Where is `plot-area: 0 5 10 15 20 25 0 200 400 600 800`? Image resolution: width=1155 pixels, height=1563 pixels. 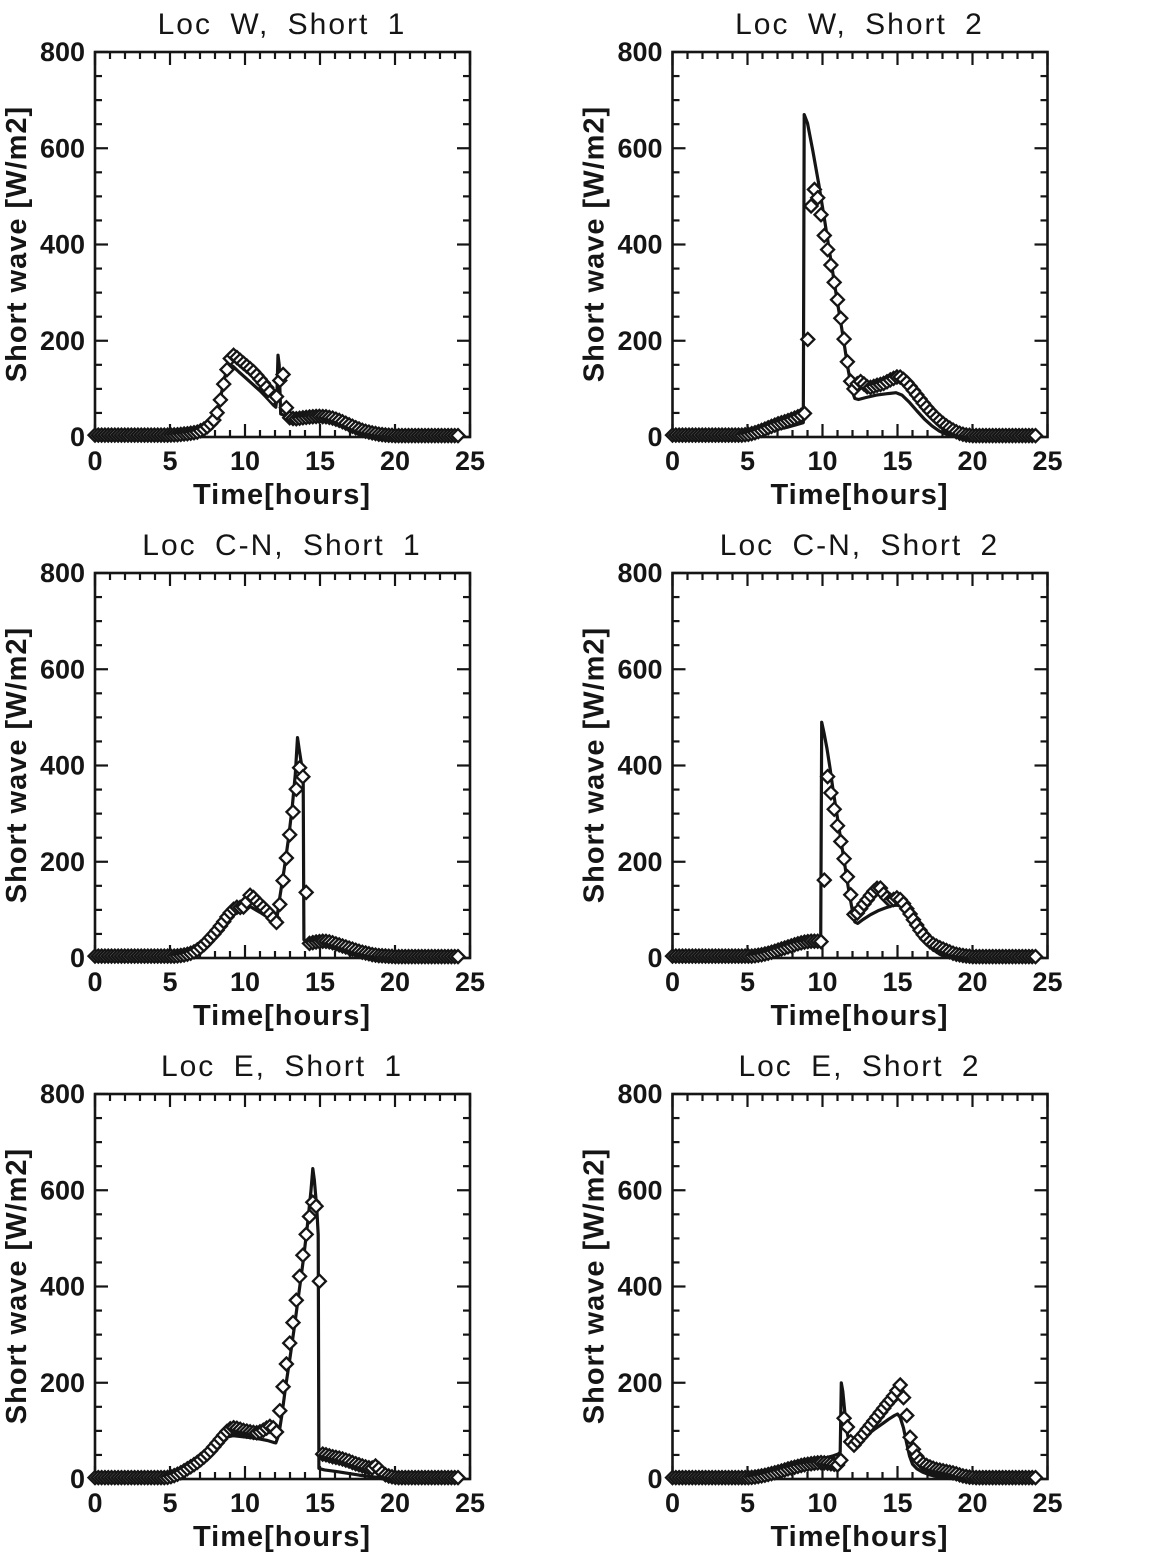
plot-area: 0 5 10 15 20 25 0 200 400 600 800 is located at coordinates (839, 1298).